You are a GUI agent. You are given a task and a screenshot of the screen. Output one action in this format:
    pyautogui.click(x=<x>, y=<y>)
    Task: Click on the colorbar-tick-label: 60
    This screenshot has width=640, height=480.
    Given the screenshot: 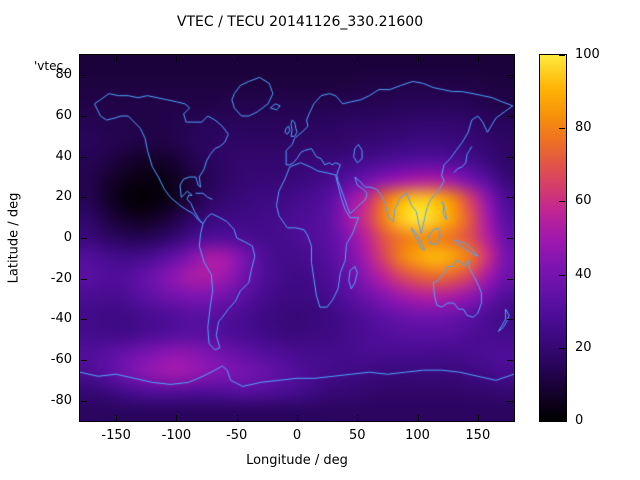 What is the action you would take?
    pyautogui.click(x=583, y=201)
    